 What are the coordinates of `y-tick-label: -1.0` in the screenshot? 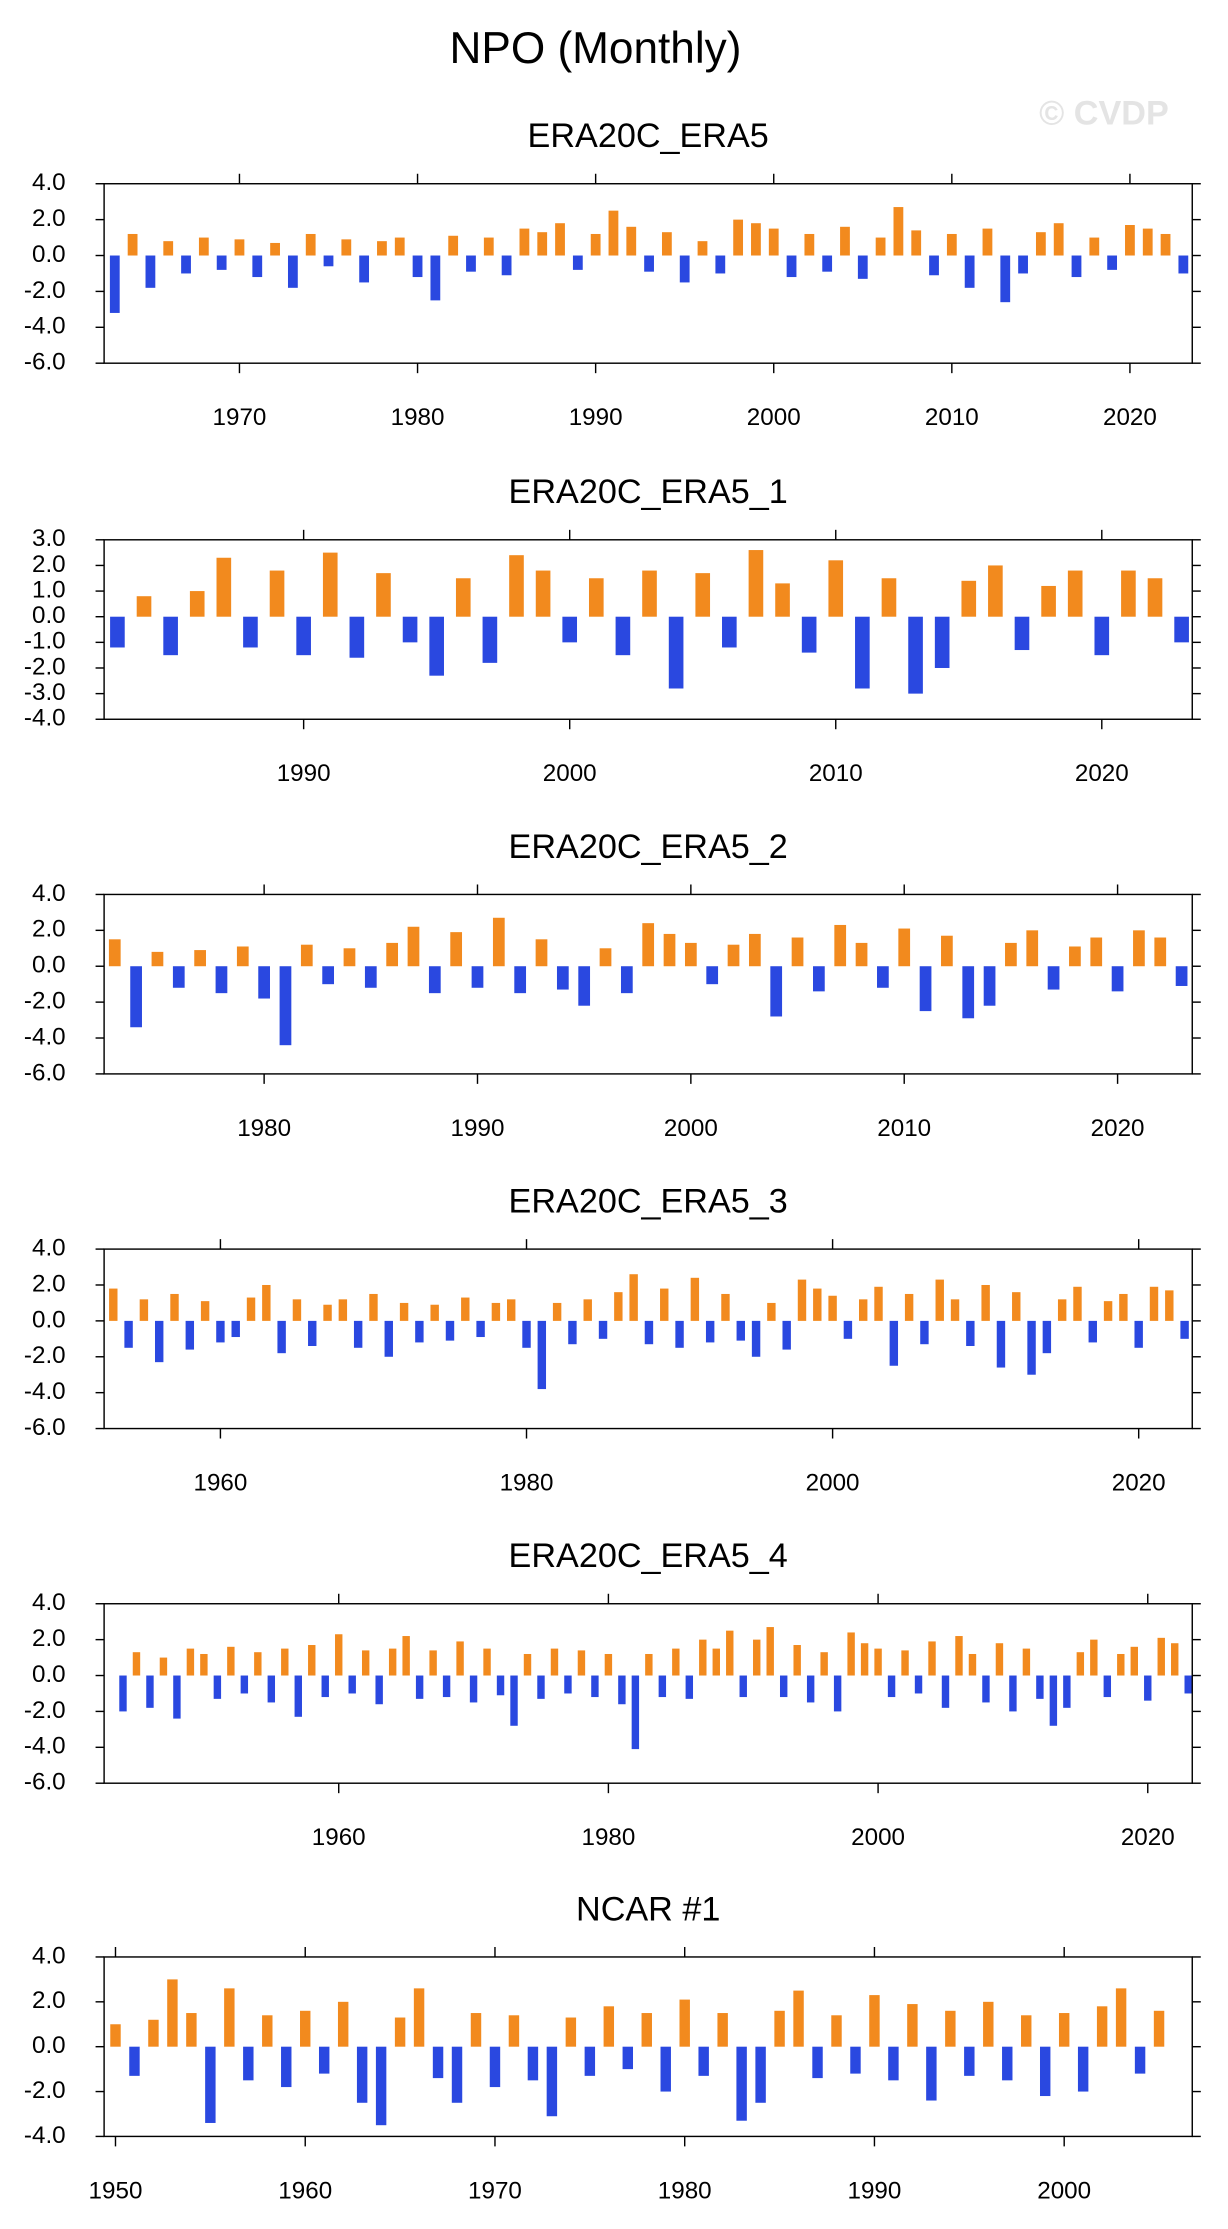 It's located at (45, 641).